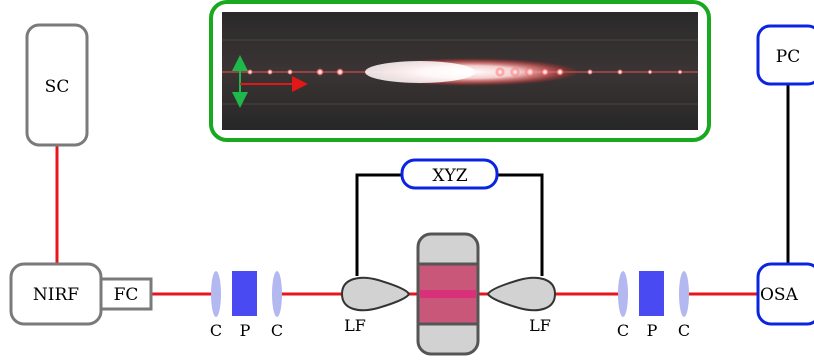 This screenshot has width=814, height=360. I want to click on osa-box: OSA, so click(785, 294).